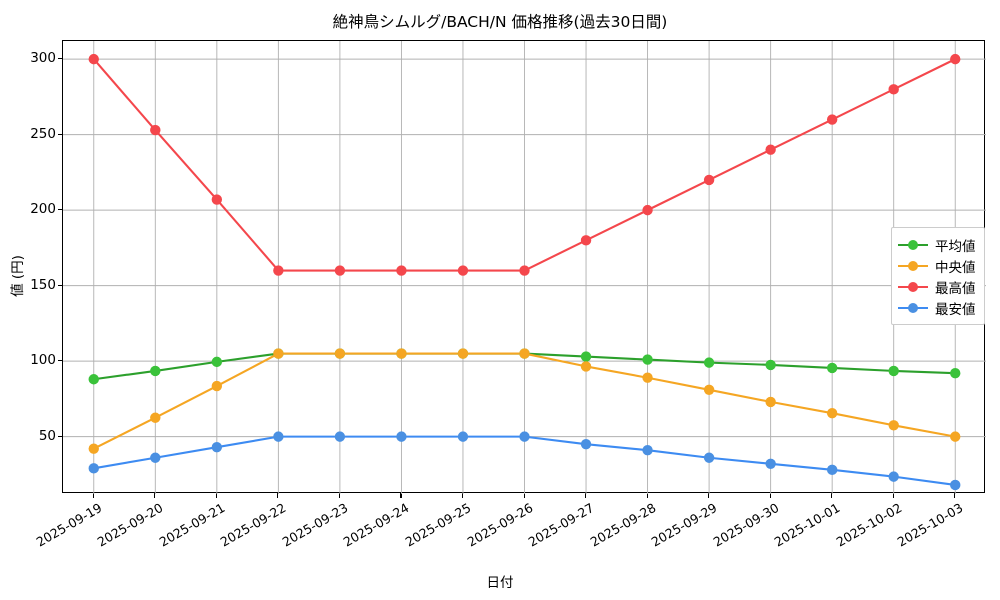  What do you see at coordinates (955, 288) in the screenshot?
I see `legend-label: 最高値` at bounding box center [955, 288].